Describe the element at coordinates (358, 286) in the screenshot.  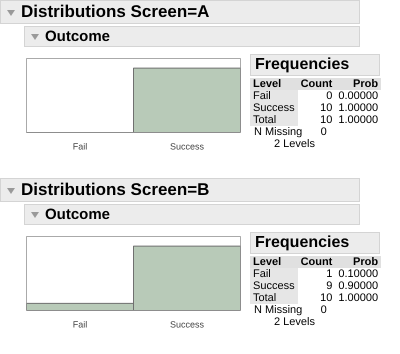
I see `text: 0.90000` at that location.